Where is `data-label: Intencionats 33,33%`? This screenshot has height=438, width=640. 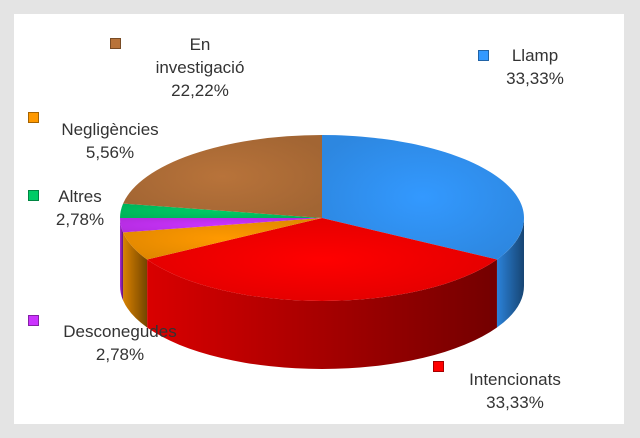
data-label: Intencionats 33,33% is located at coordinates (515, 391).